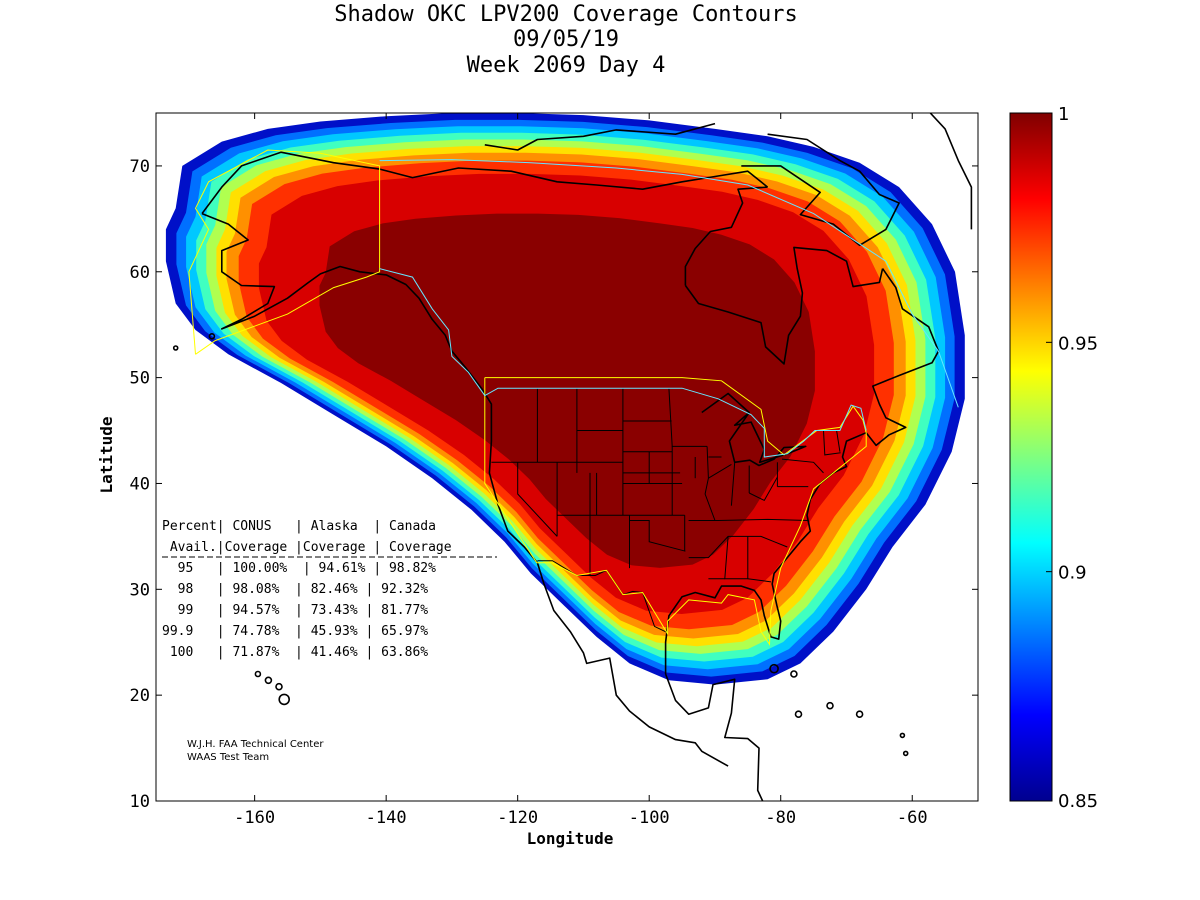  Describe the element at coordinates (1072, 458) in the screenshot. I see `colorbar-ticks: 0.85 0.9 0.95 1` at that location.